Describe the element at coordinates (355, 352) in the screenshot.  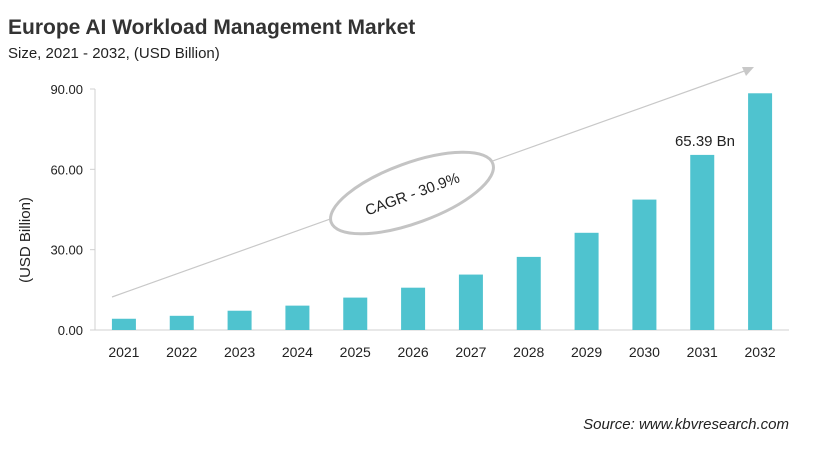
I see `x-tick-label: 2025` at that location.